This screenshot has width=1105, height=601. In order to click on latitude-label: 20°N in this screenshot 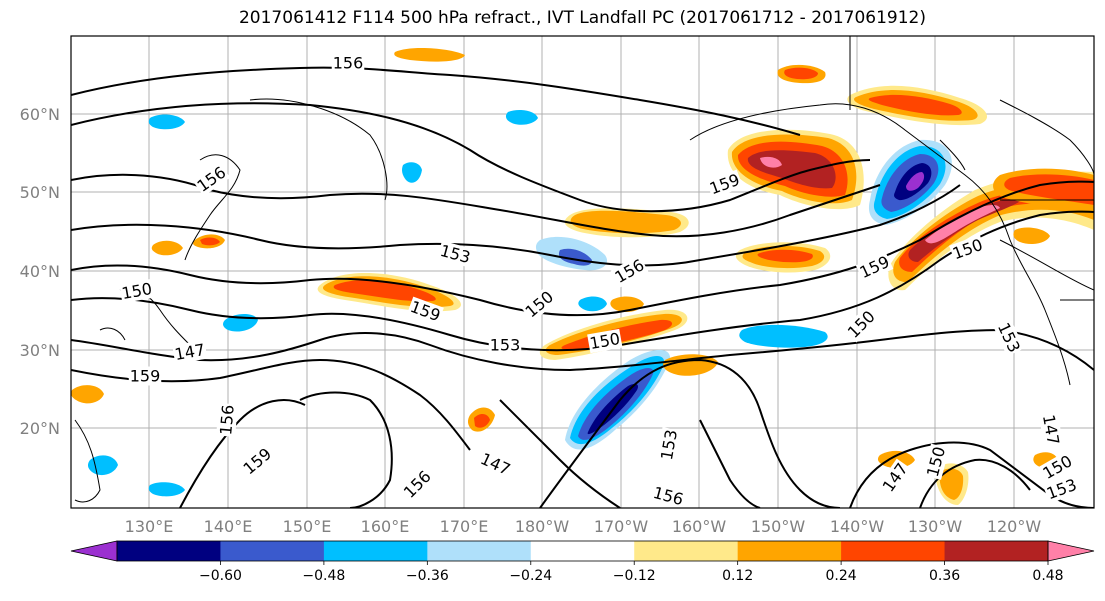, I will do `click(40, 428)`.